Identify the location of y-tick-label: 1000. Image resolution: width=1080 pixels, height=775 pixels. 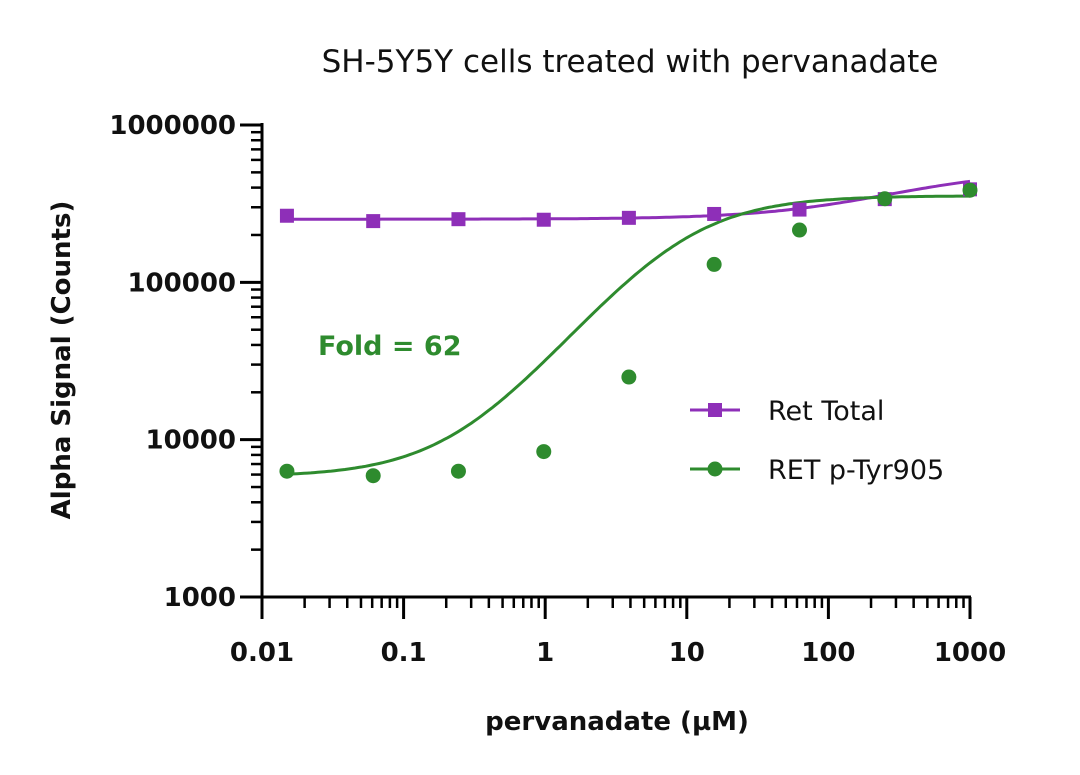
(200, 598).